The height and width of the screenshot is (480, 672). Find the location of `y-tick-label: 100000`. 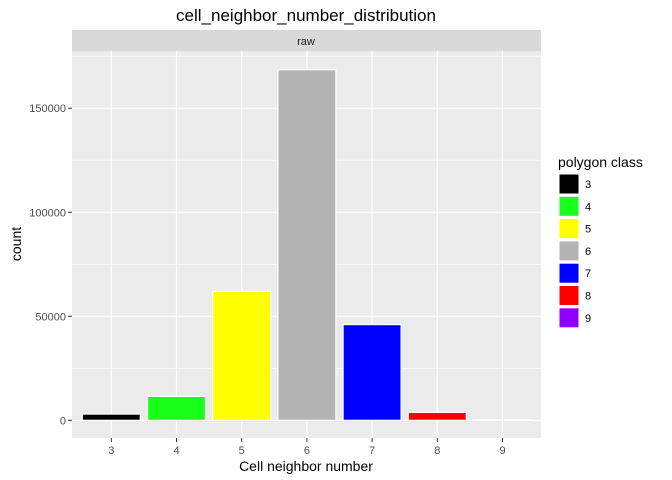

y-tick-label: 100000 is located at coordinates (47, 213).